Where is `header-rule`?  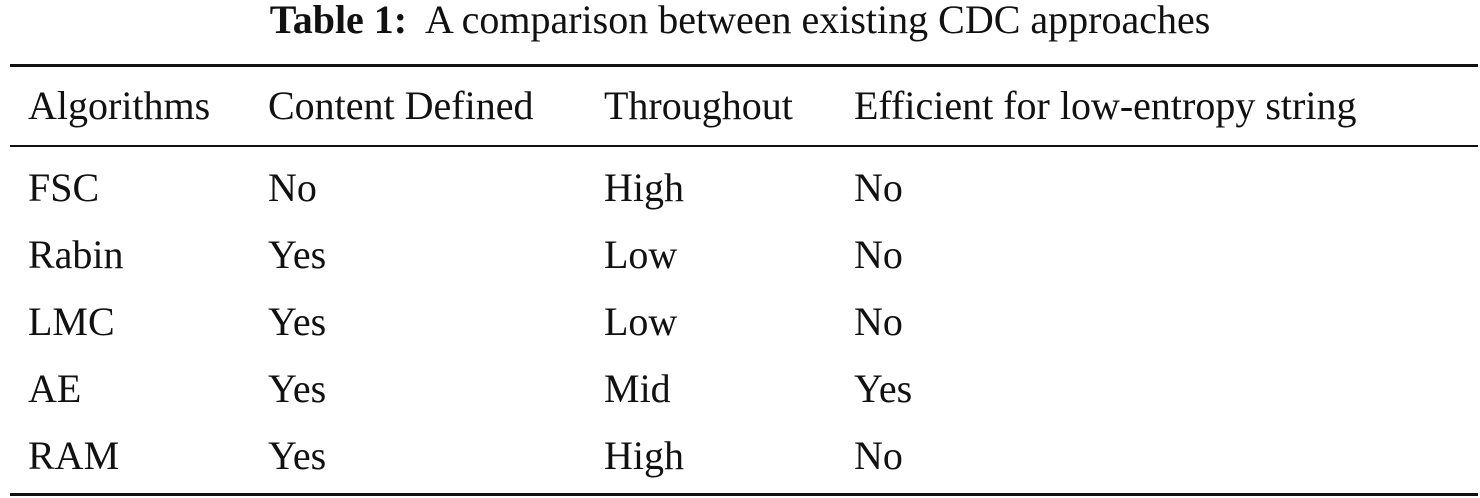
header-rule is located at coordinates (744, 146).